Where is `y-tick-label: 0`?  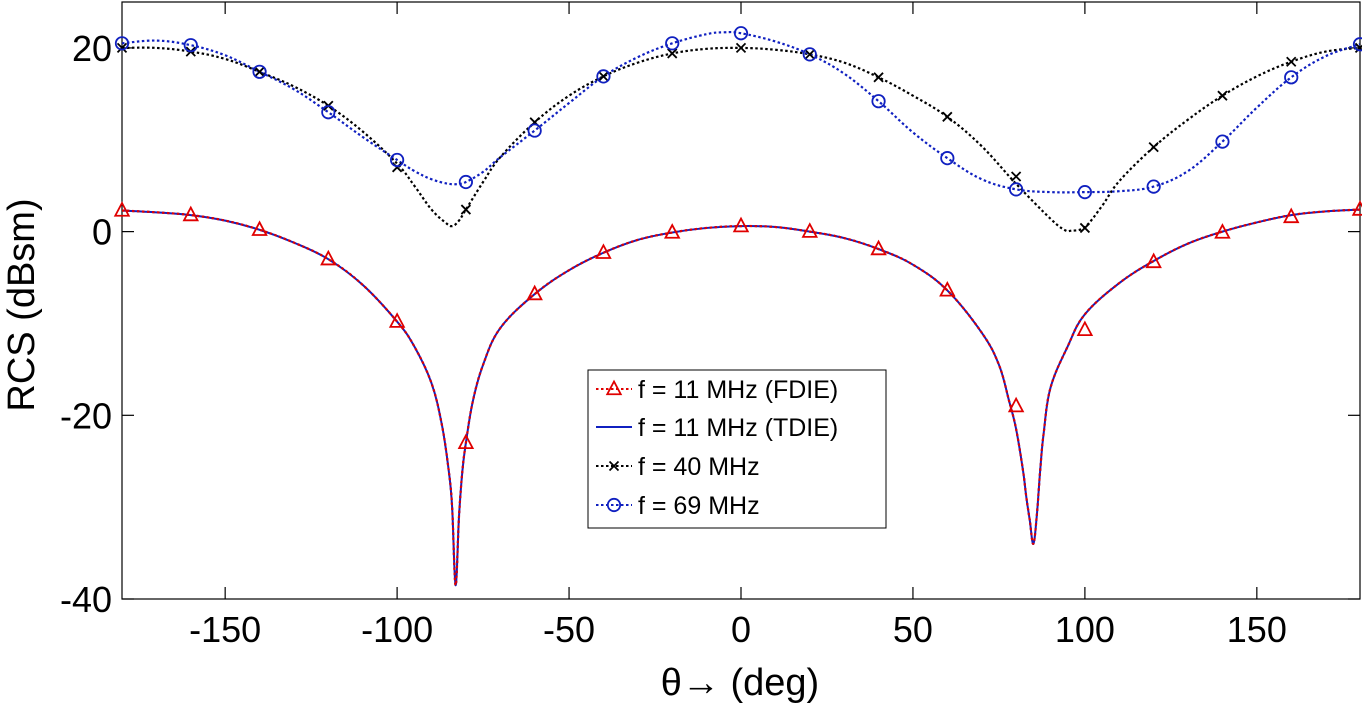 y-tick-label: 0 is located at coordinates (102, 232).